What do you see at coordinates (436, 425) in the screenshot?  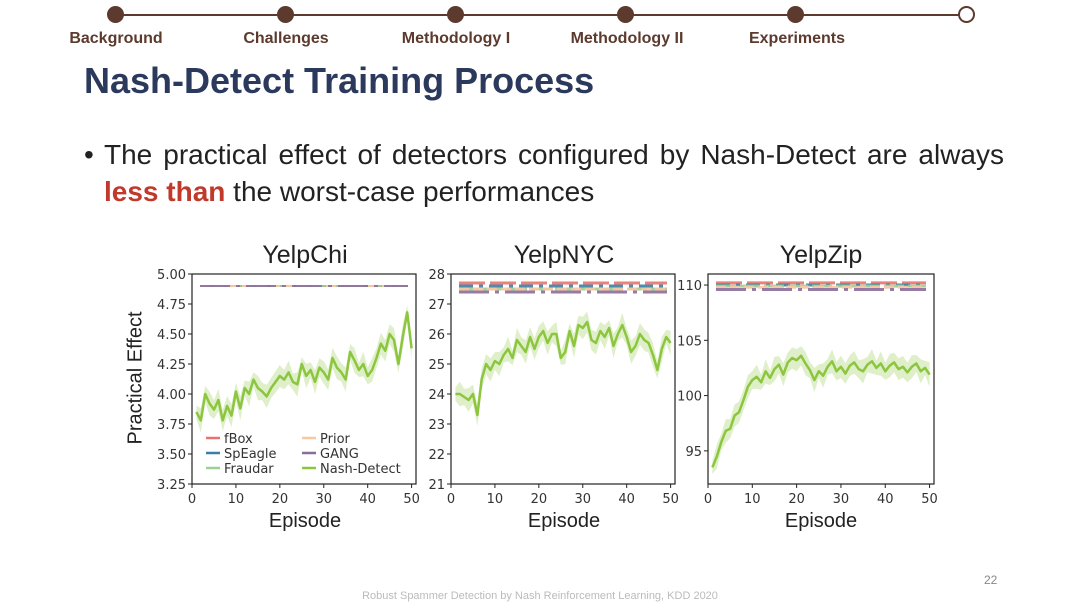 I see `y-tick-label: 23` at bounding box center [436, 425].